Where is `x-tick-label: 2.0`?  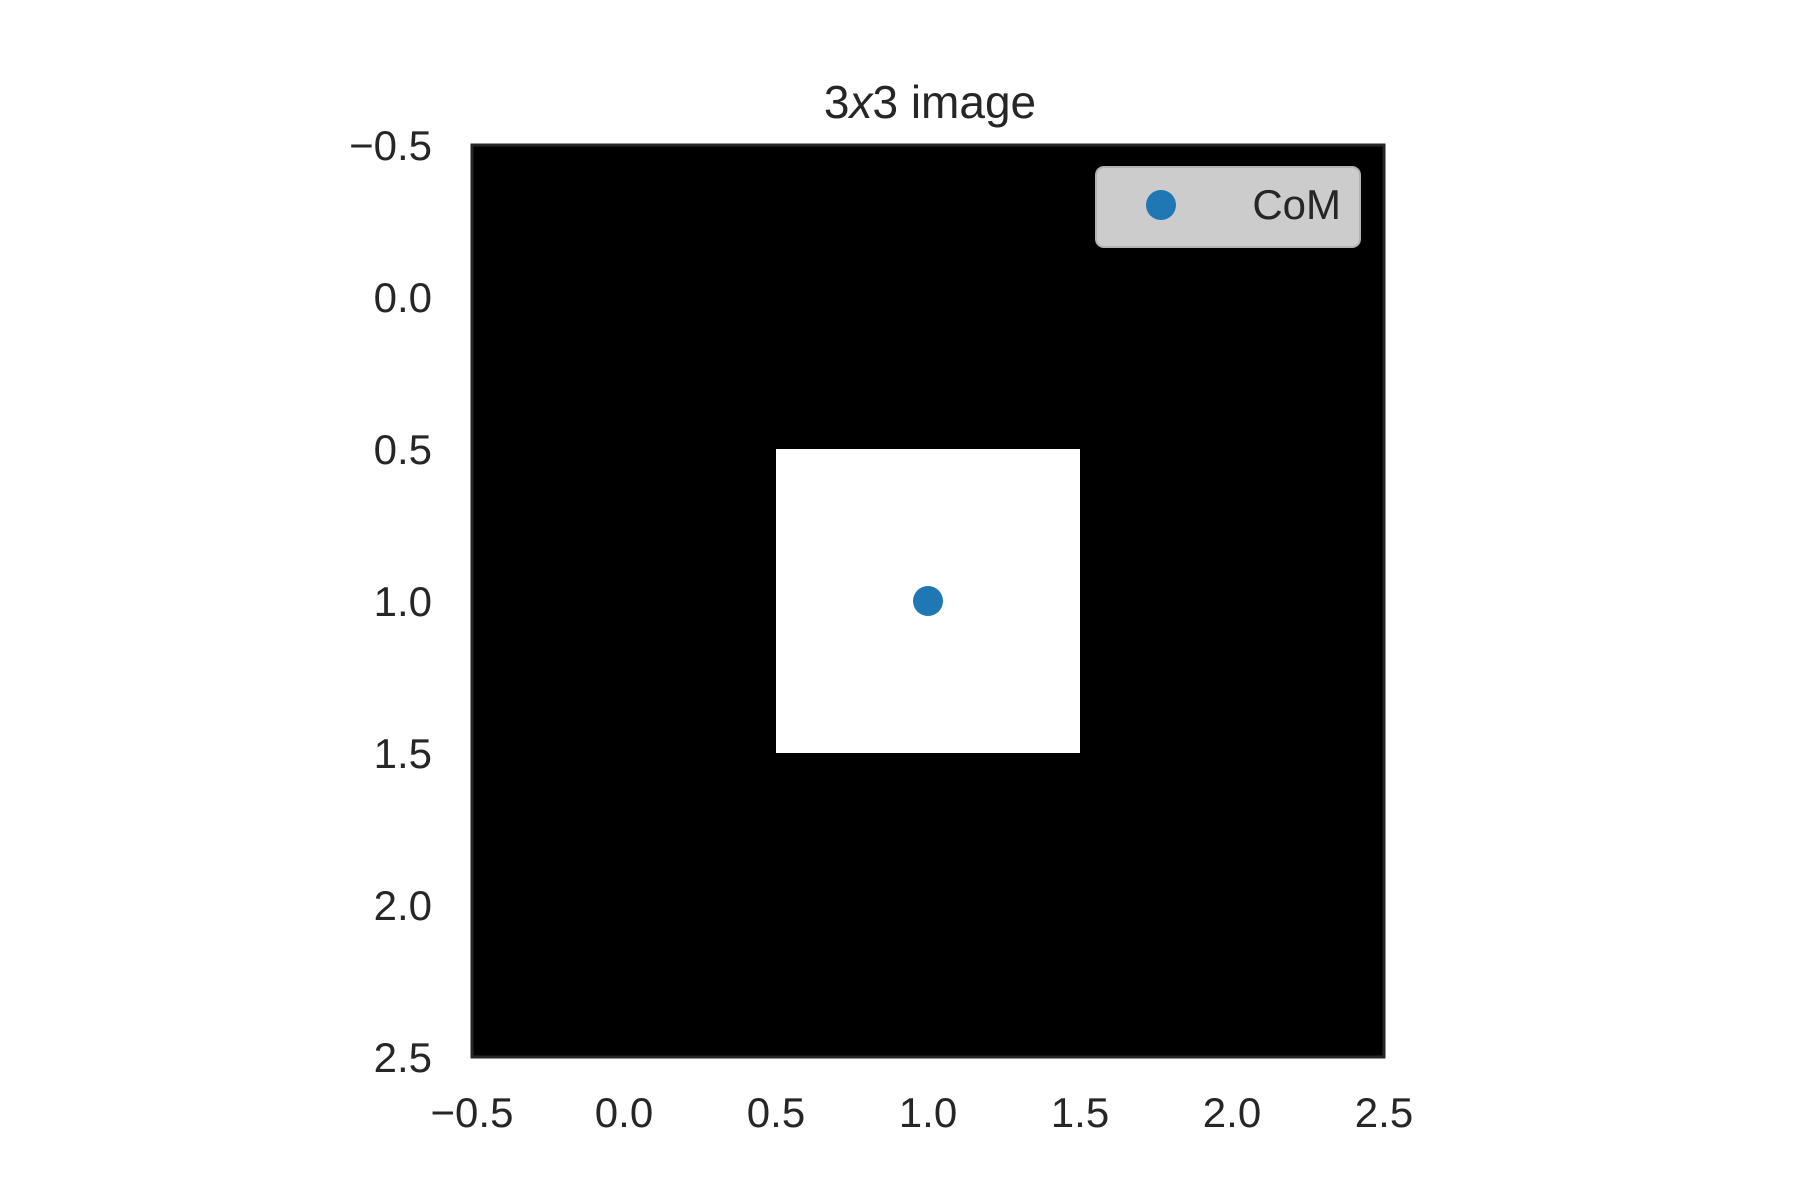
x-tick-label: 2.0 is located at coordinates (1232, 1112).